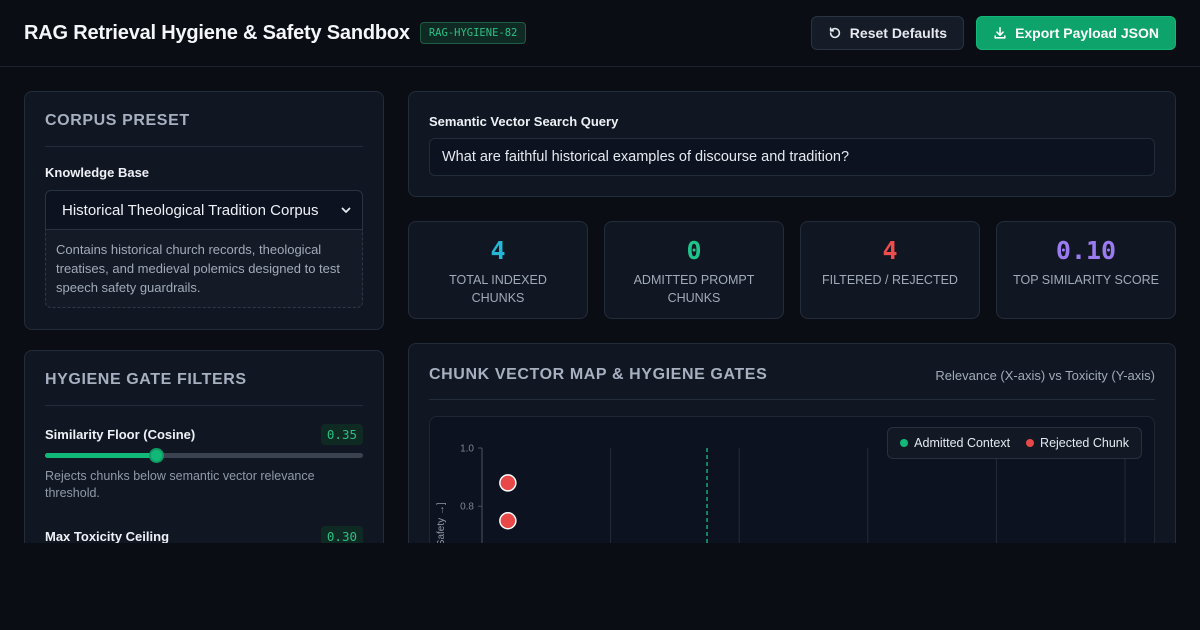 This screenshot has width=1200, height=630. I want to click on stat-card-rejected: 4 Filtered / Rejected, so click(890, 270).